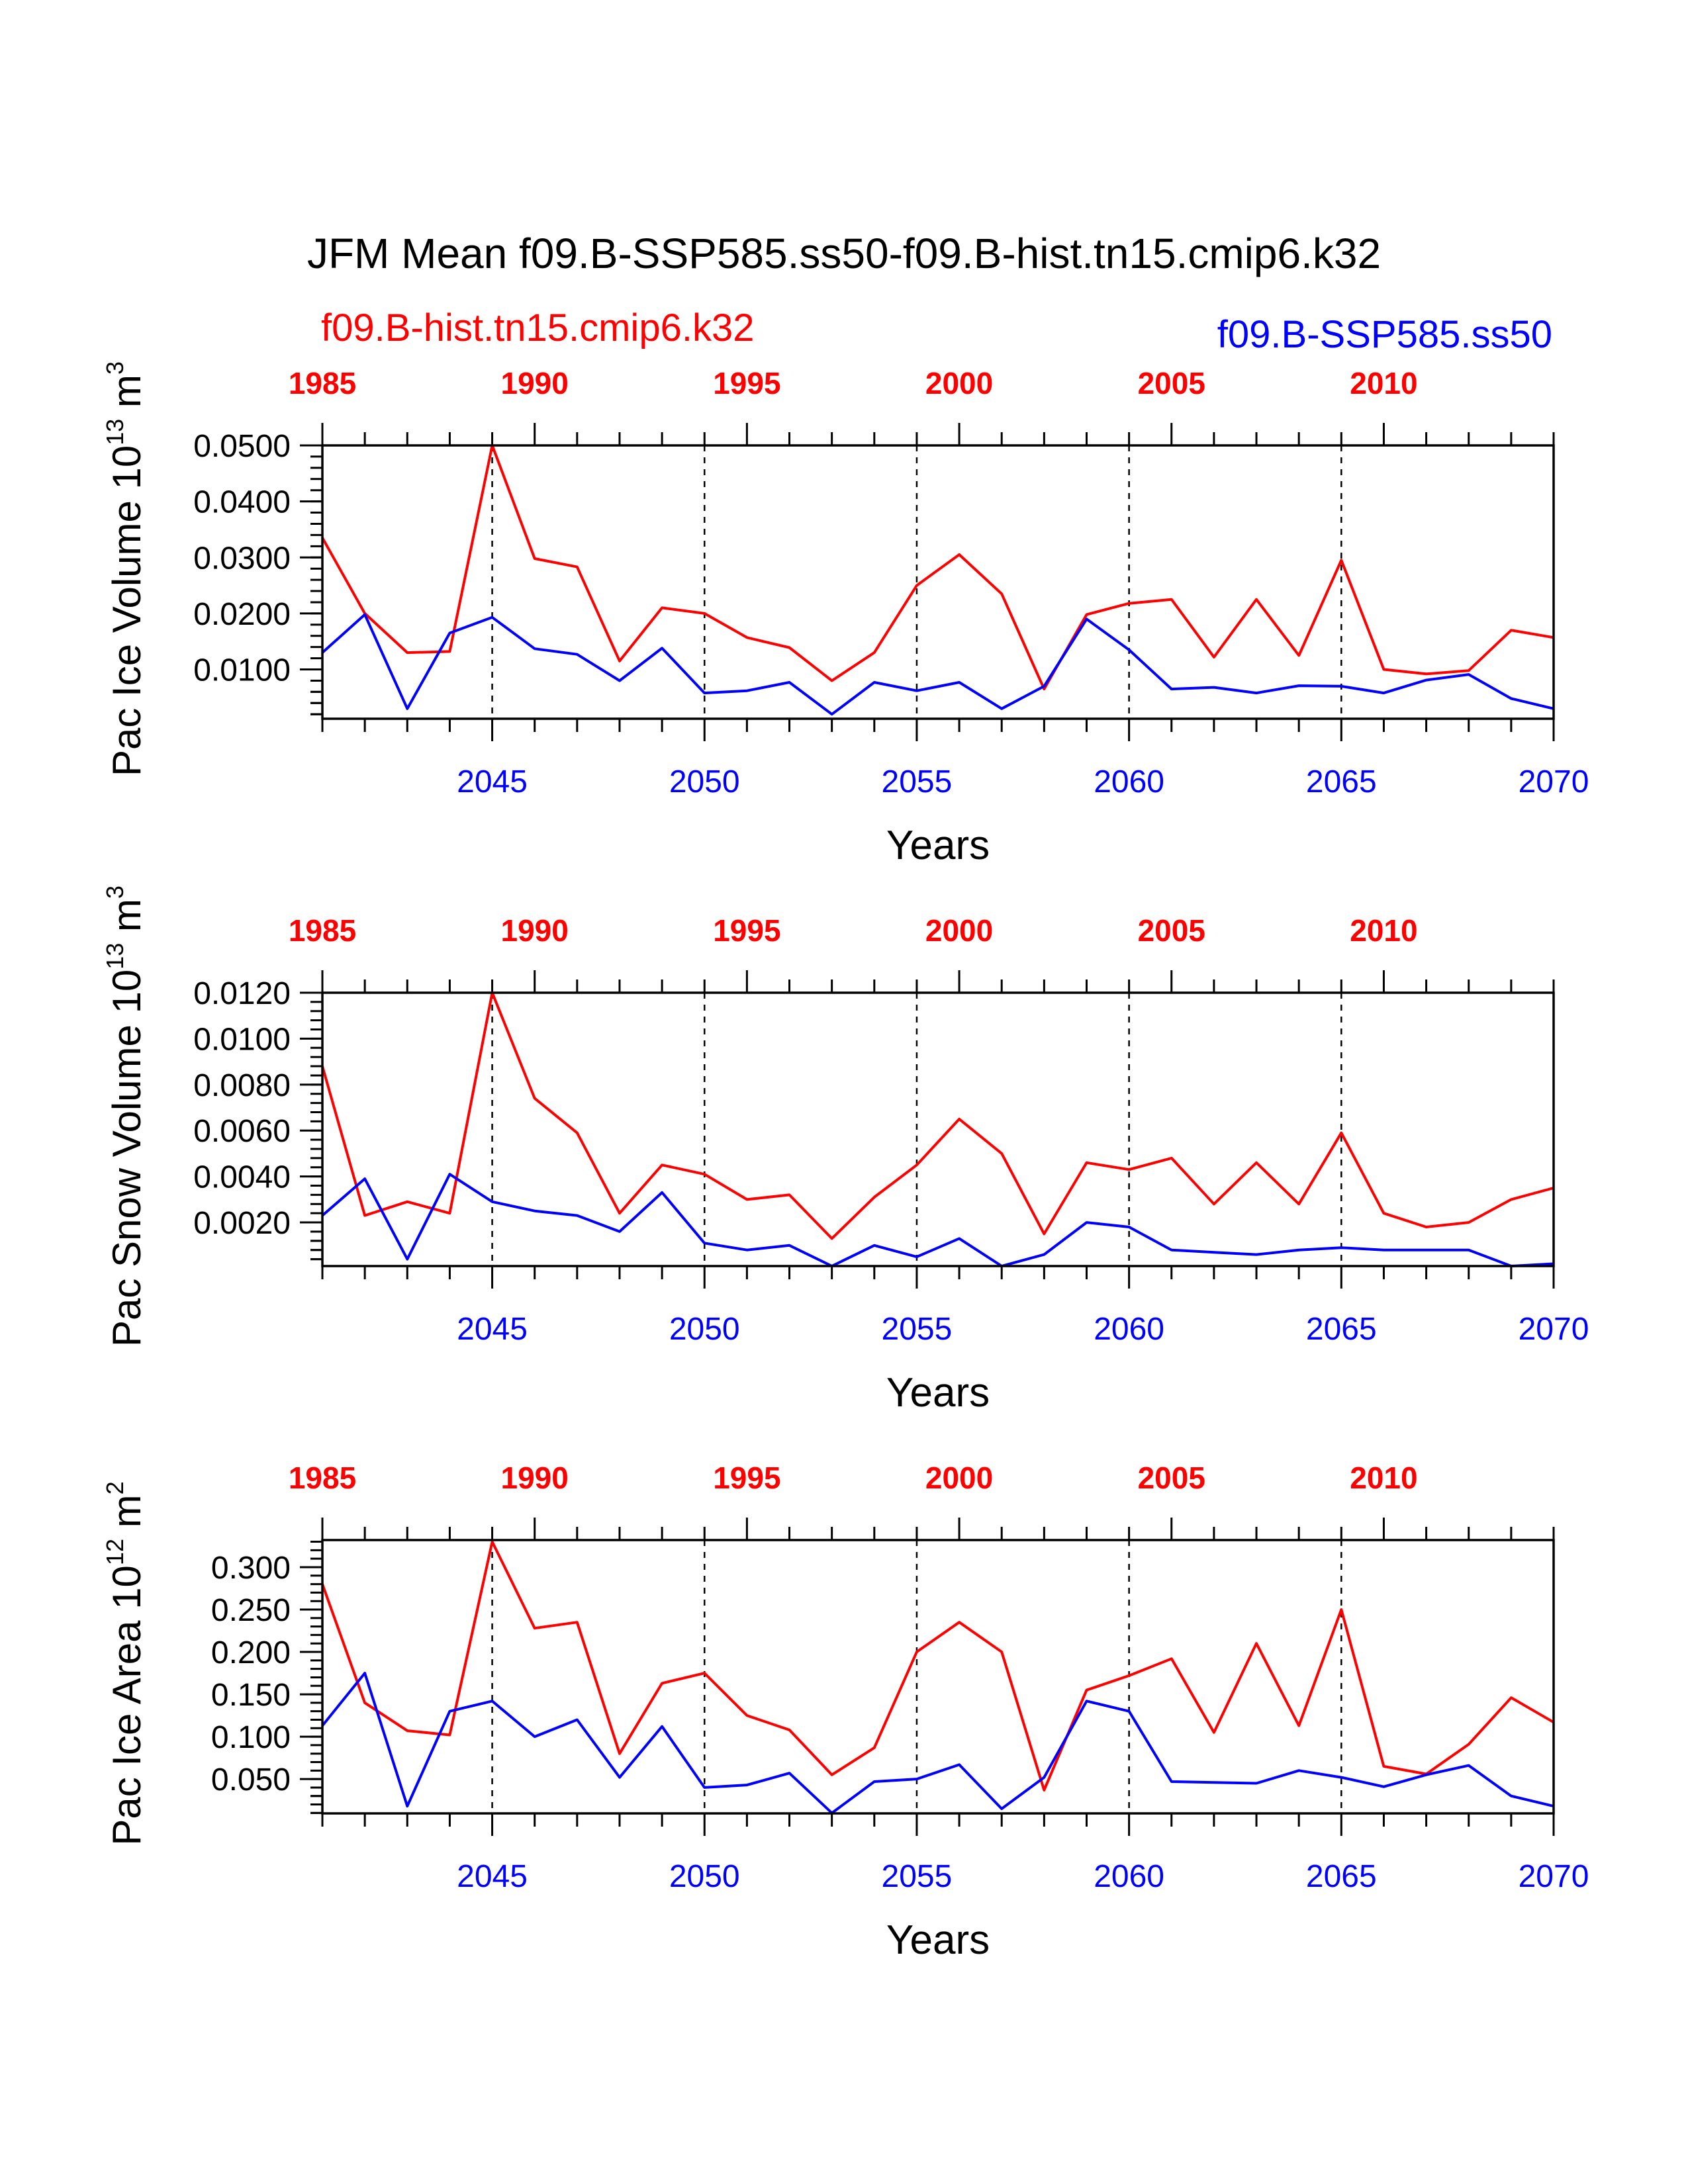  I want to click on y-tick-label: 0.300, so click(251, 1568).